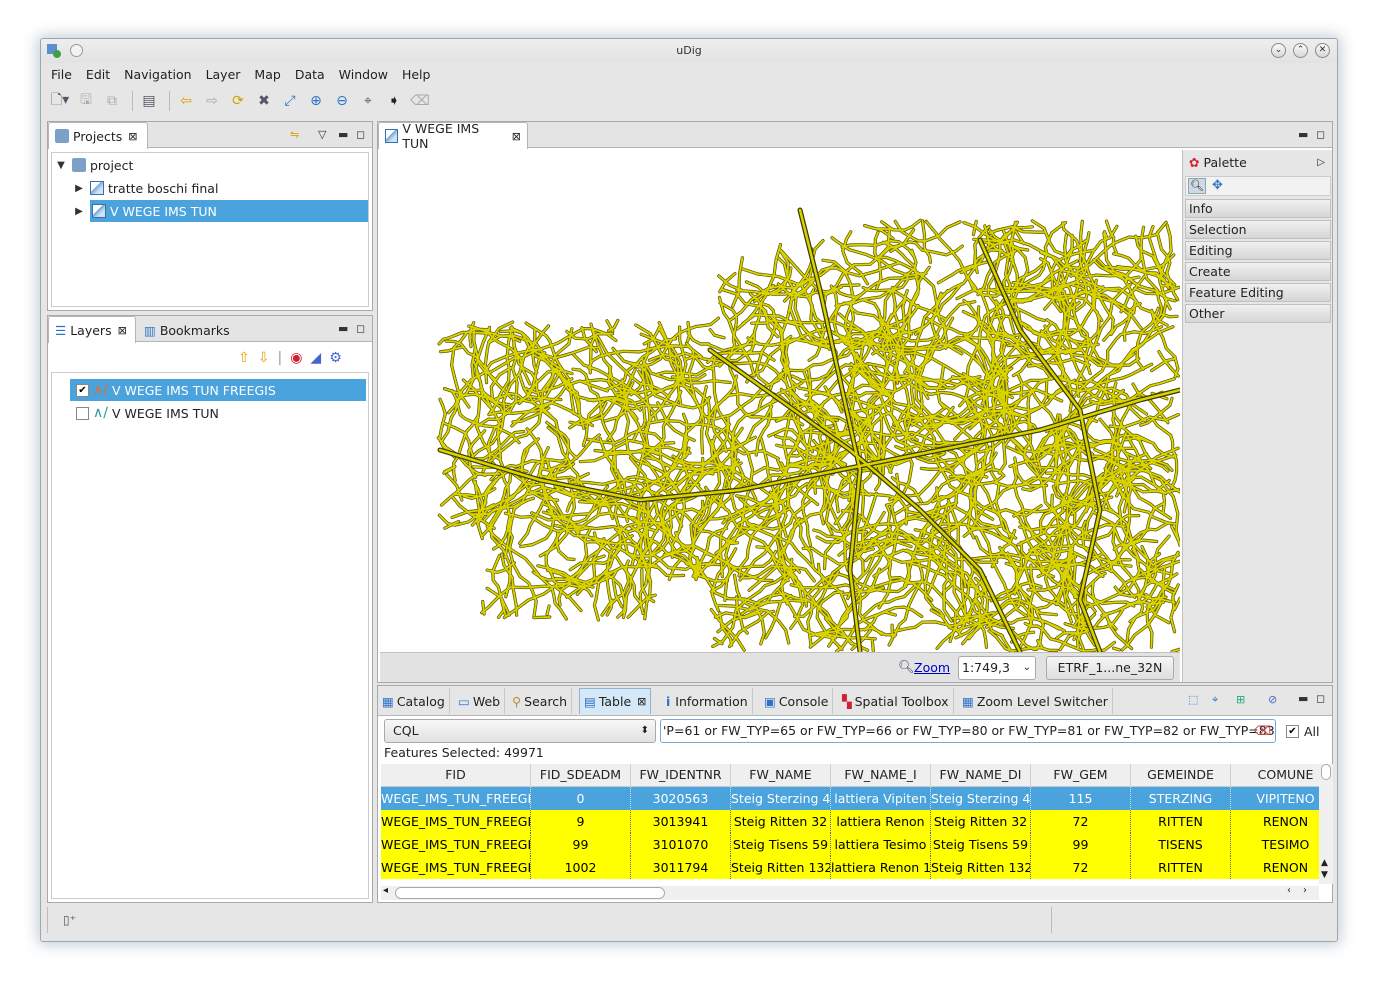 Image resolution: width=1378 pixels, height=982 pixels. Describe the element at coordinates (1273, 699) in the screenshot. I see `clear-selection-icon: ⊘` at that location.